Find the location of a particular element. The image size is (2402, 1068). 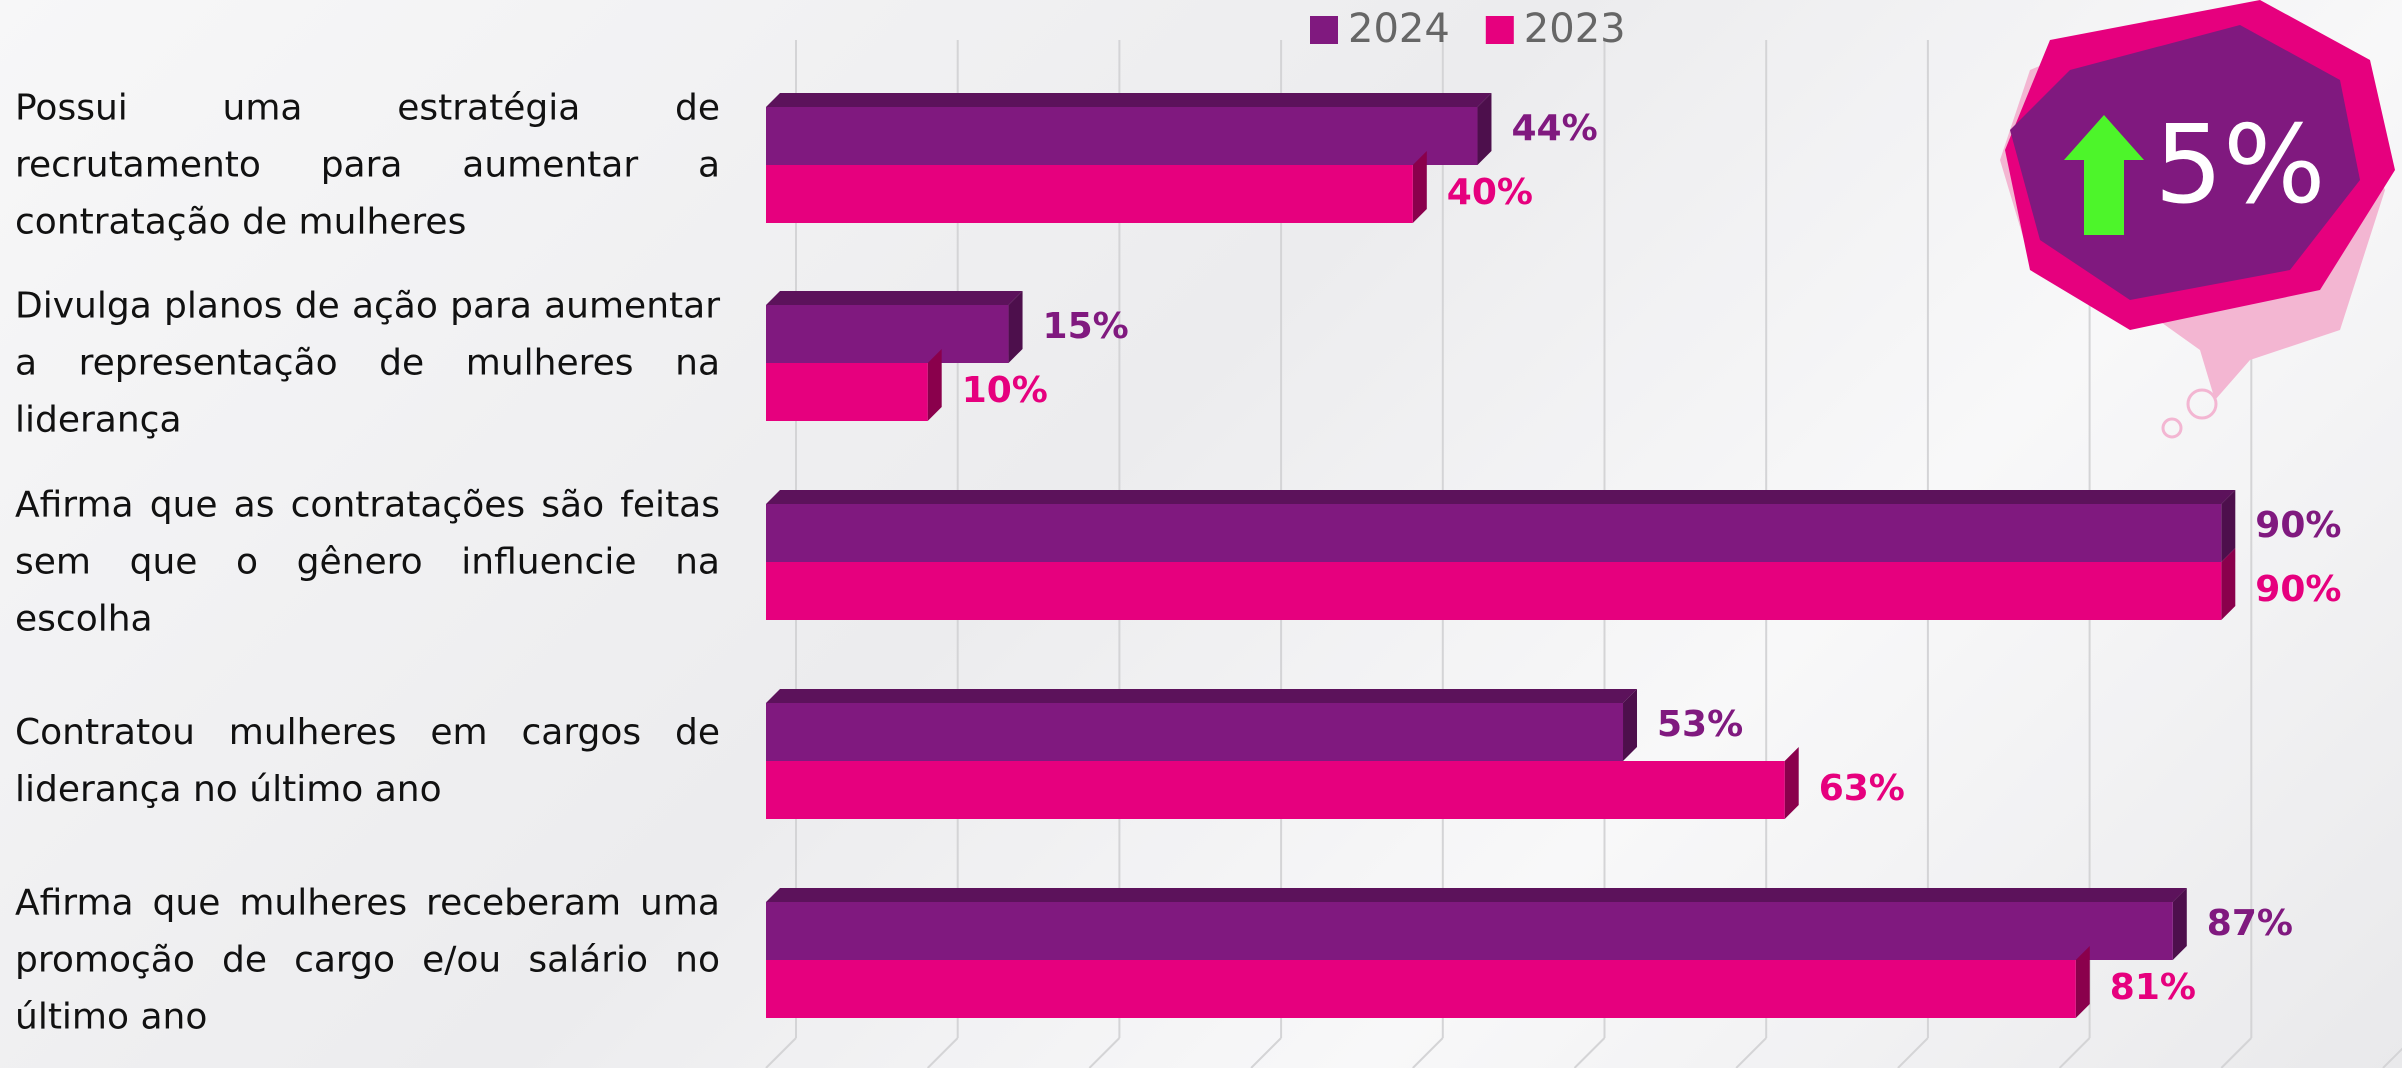

value-label: 87% is located at coordinates (2250, 923).